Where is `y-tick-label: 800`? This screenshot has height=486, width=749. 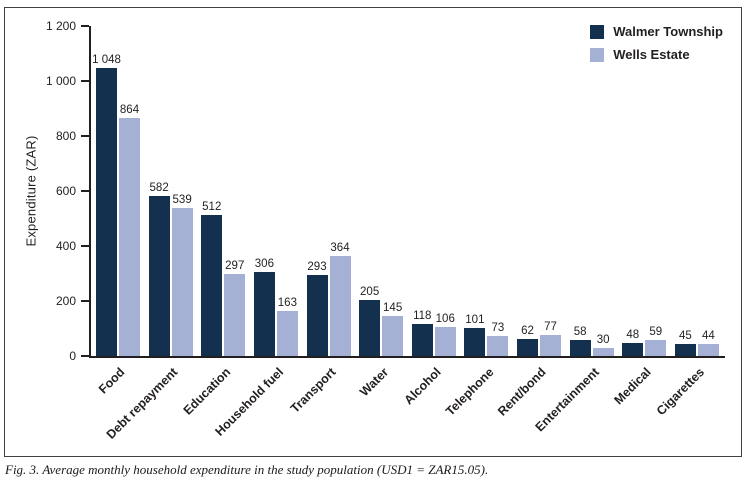
y-tick-label: 800 is located at coordinates (65, 136).